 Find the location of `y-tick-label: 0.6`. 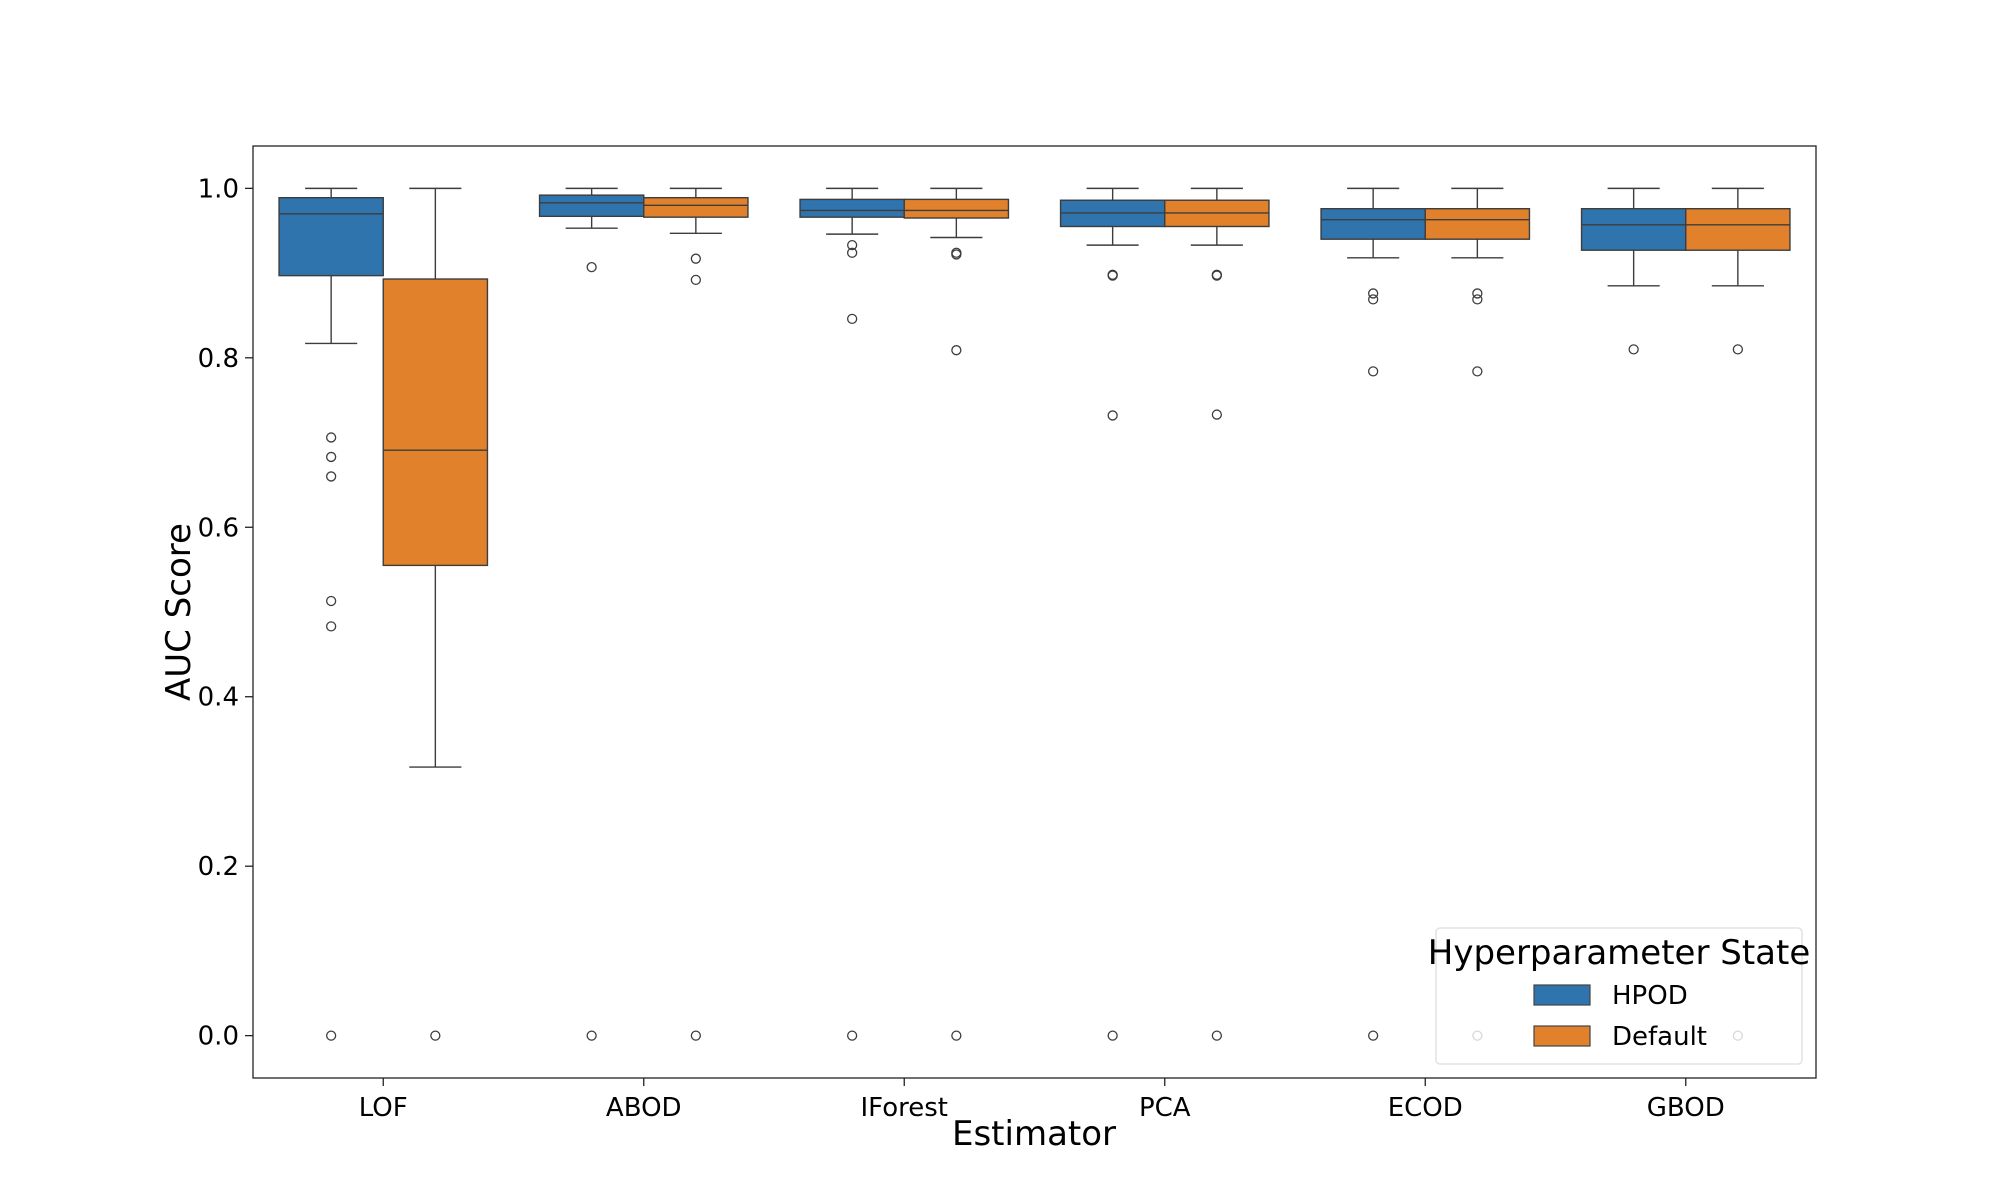

y-tick-label: 0.6 is located at coordinates (218, 528).